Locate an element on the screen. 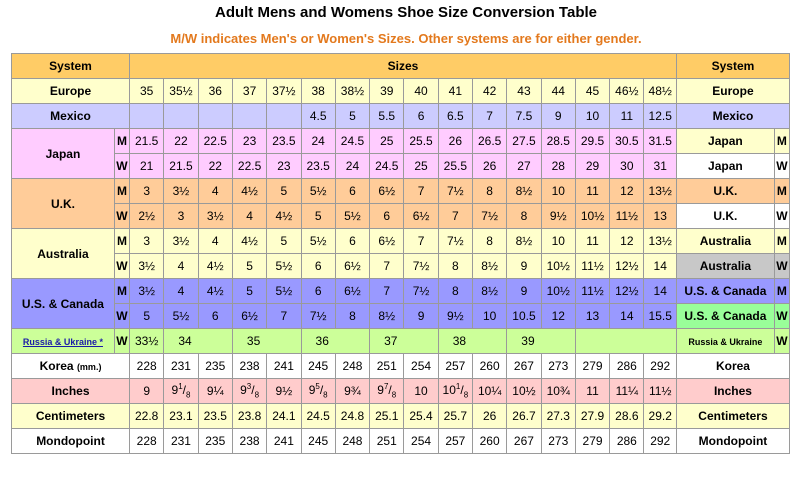 The height and width of the screenshot is (477, 812). size-cell: 251 is located at coordinates (387, 366).